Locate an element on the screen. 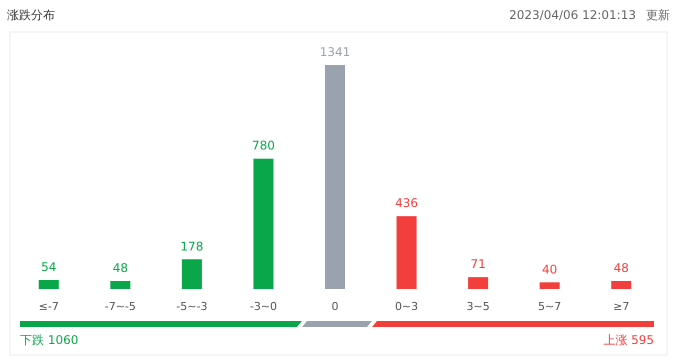  data-label: 40 is located at coordinates (550, 269).